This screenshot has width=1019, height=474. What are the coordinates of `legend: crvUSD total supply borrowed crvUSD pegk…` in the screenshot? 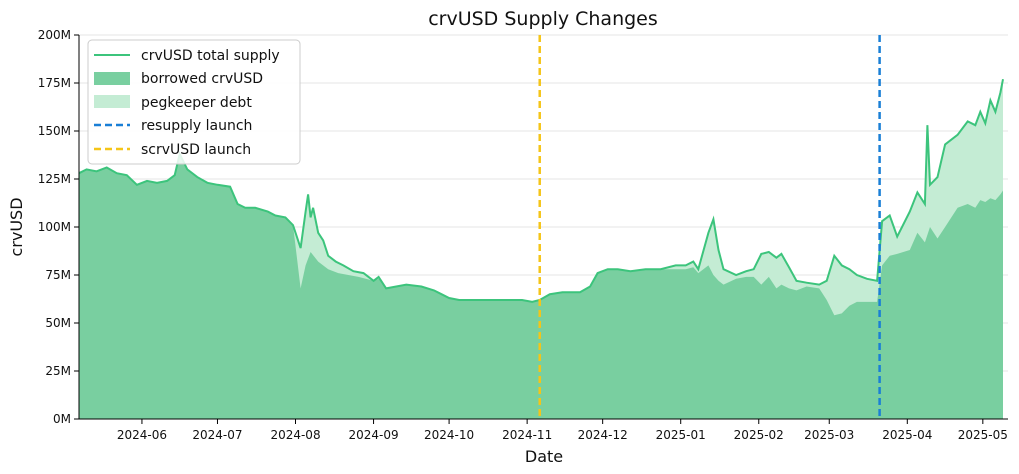 It's located at (194, 102).